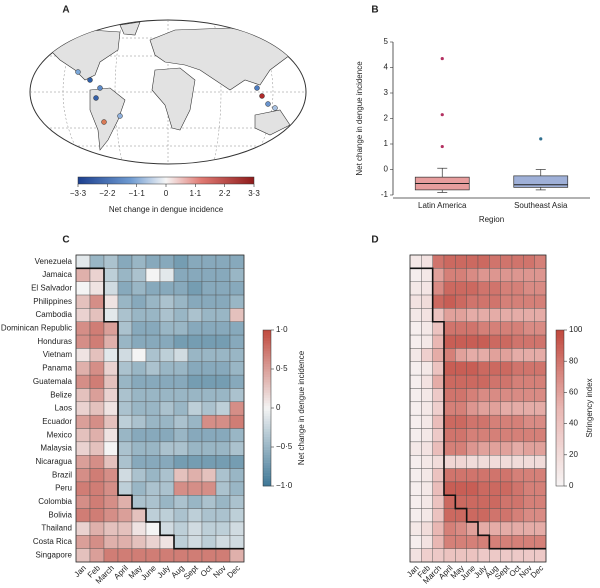  What do you see at coordinates (589, 407) in the screenshot?
I see `colorbar-label: Stringency index` at bounding box center [589, 407].